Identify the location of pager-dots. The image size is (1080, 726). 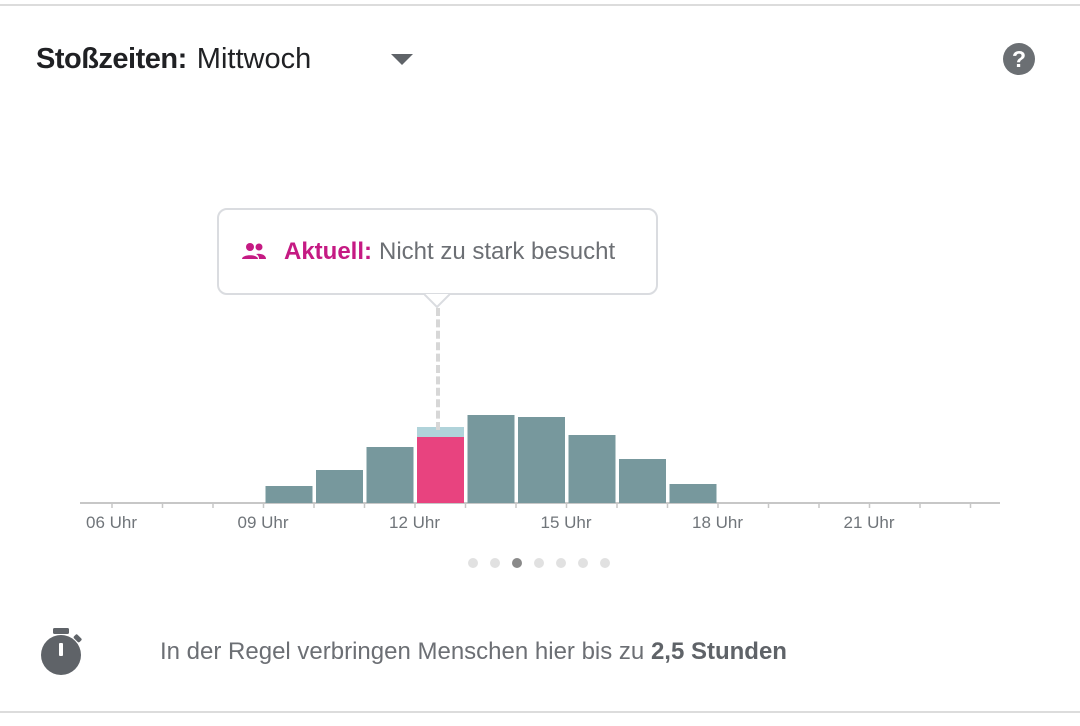
(539, 563).